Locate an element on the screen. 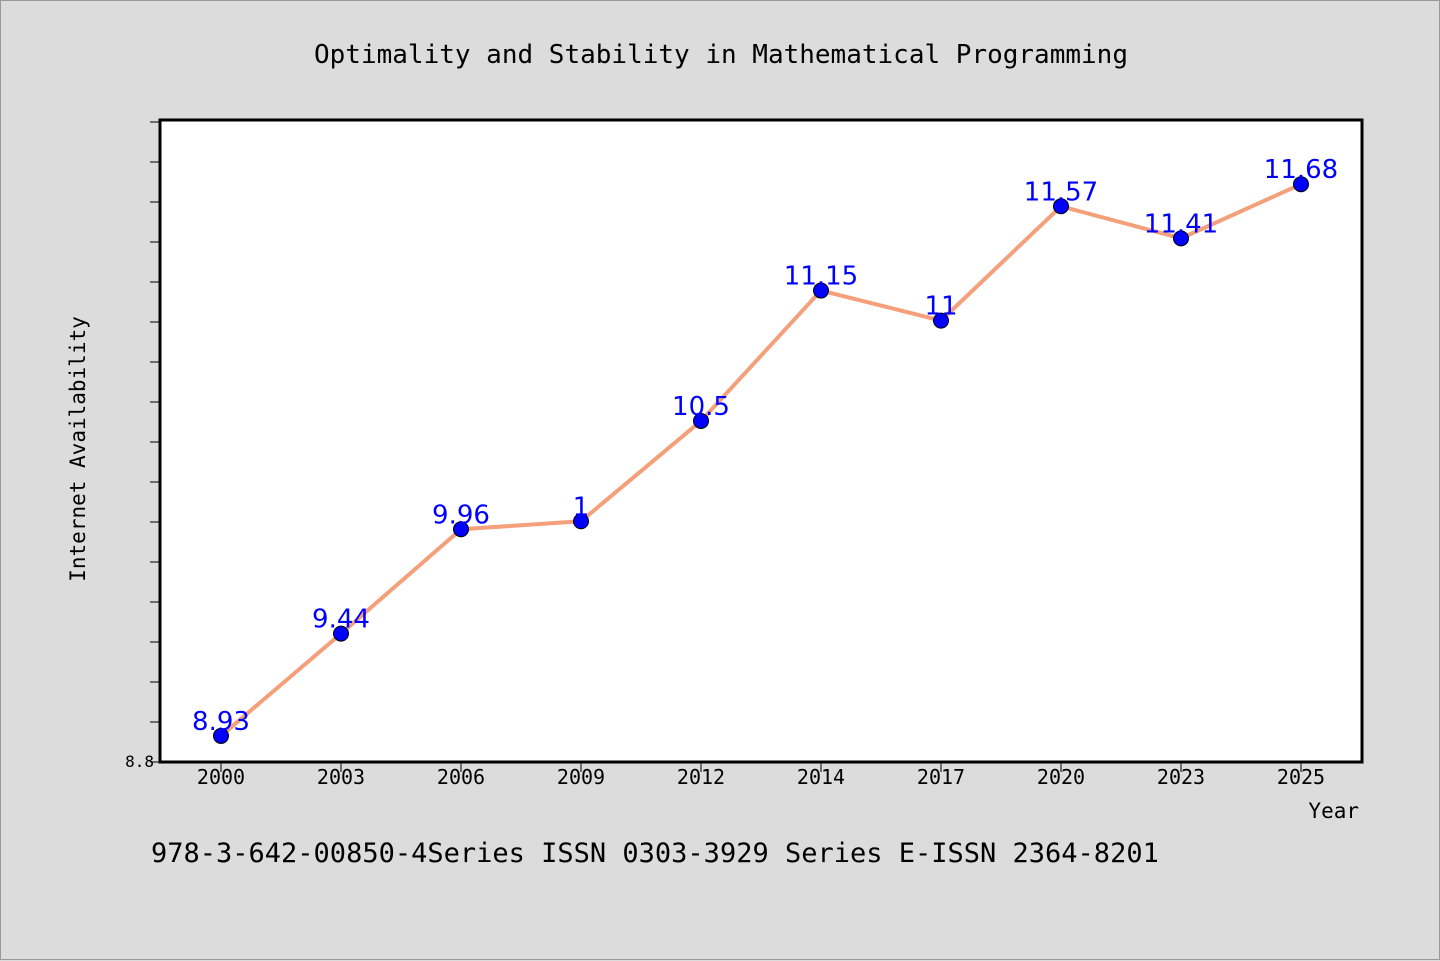  x-tick-label: 2014 is located at coordinates (821, 777).